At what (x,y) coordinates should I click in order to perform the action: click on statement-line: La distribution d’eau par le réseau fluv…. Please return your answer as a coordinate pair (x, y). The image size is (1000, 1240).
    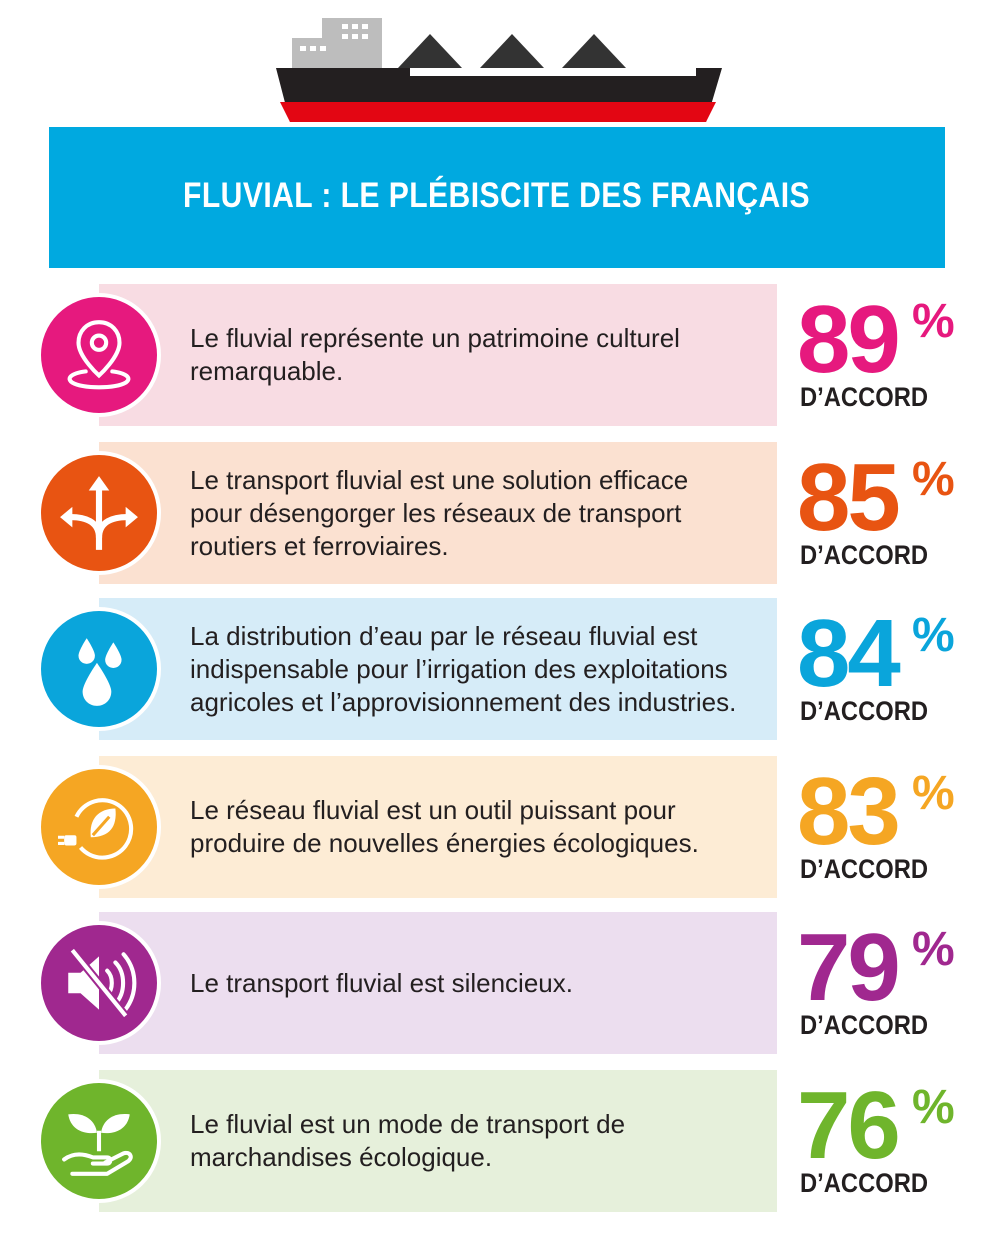
    Looking at the image, I should click on (444, 635).